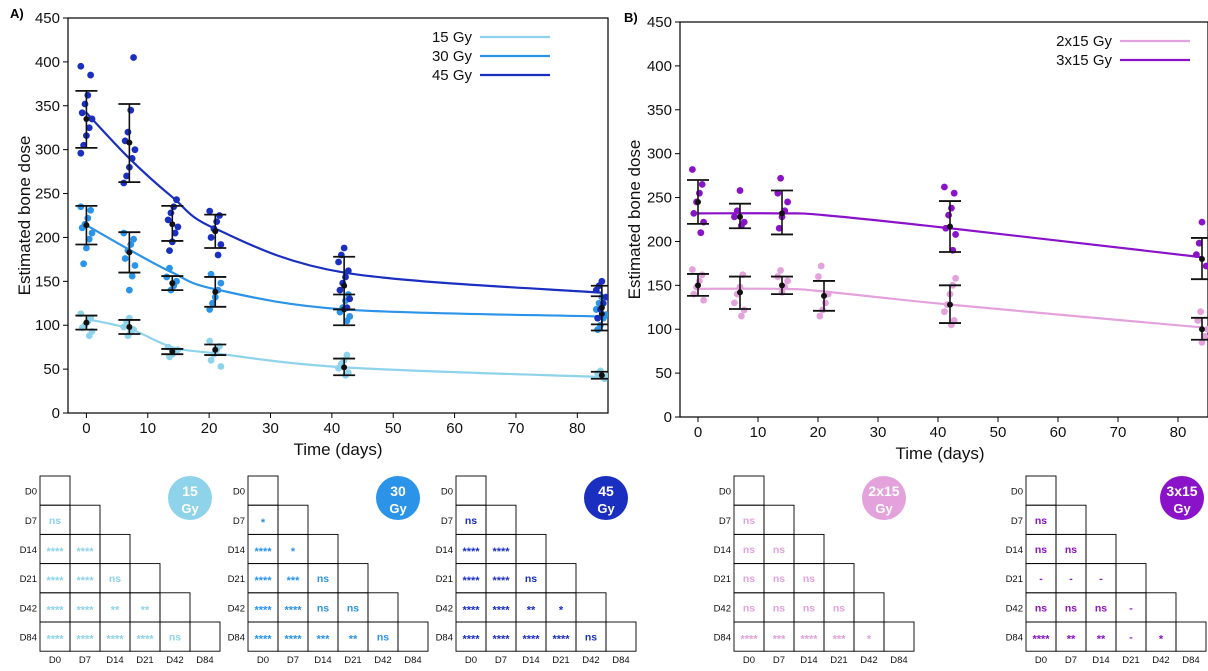  What do you see at coordinates (236, 638) in the screenshot?
I see `matrix-row-label: D84` at bounding box center [236, 638].